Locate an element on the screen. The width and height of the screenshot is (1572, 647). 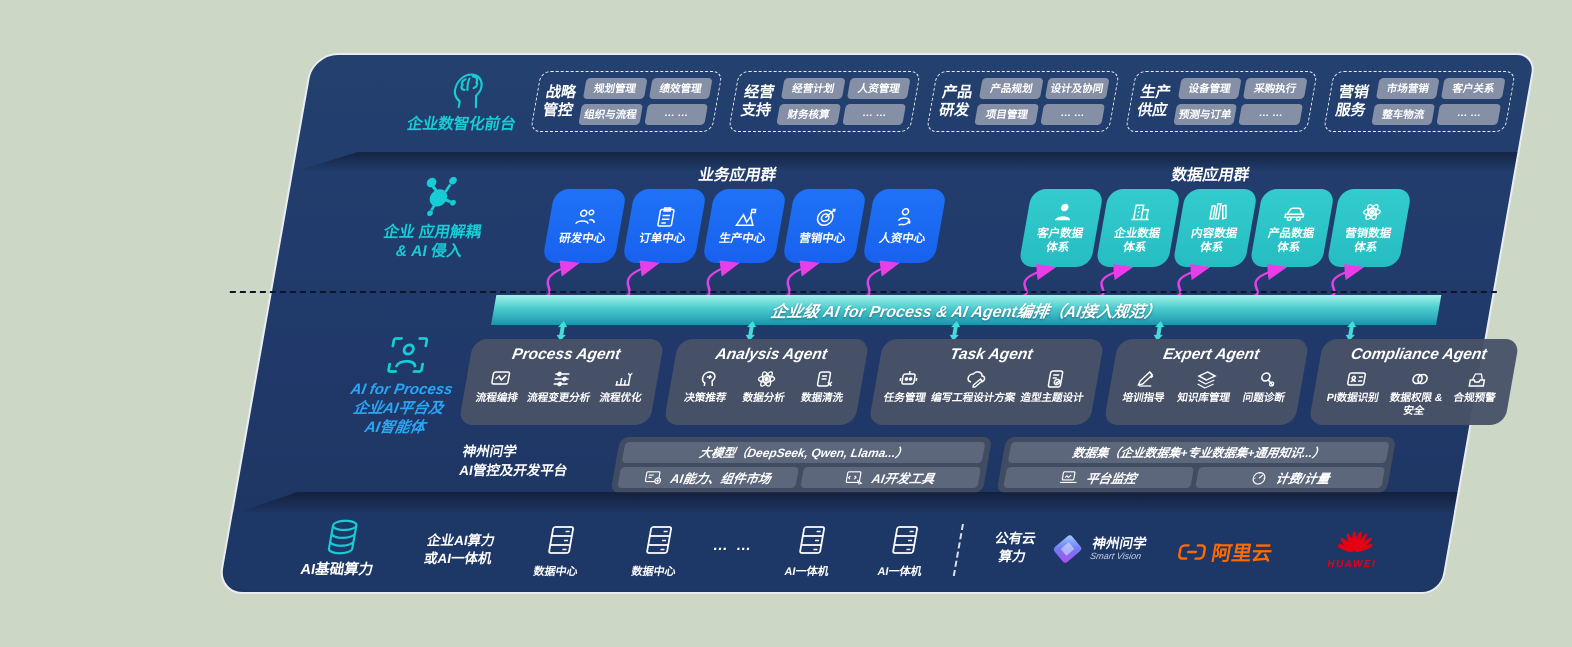
agent-title: Process Agent is located at coordinates (566, 354).